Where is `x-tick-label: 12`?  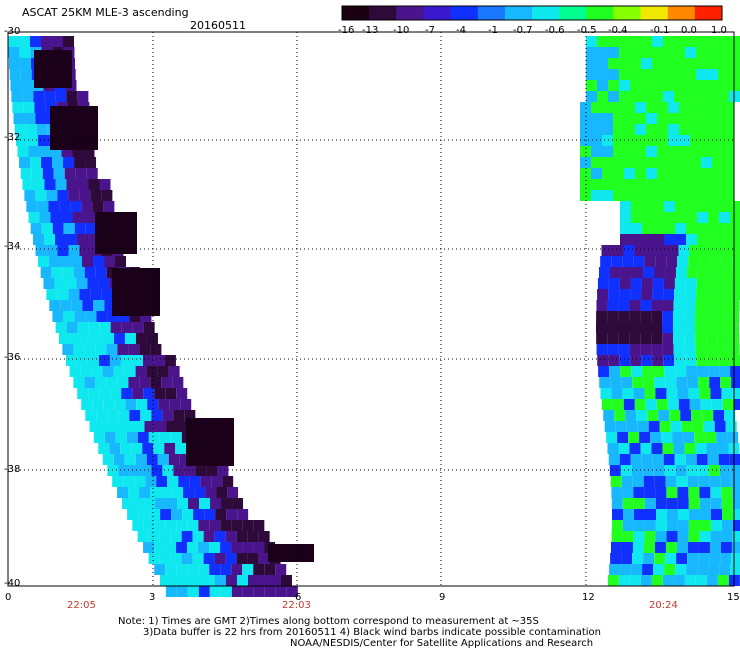
x-tick-label: 12 is located at coordinates (588, 597).